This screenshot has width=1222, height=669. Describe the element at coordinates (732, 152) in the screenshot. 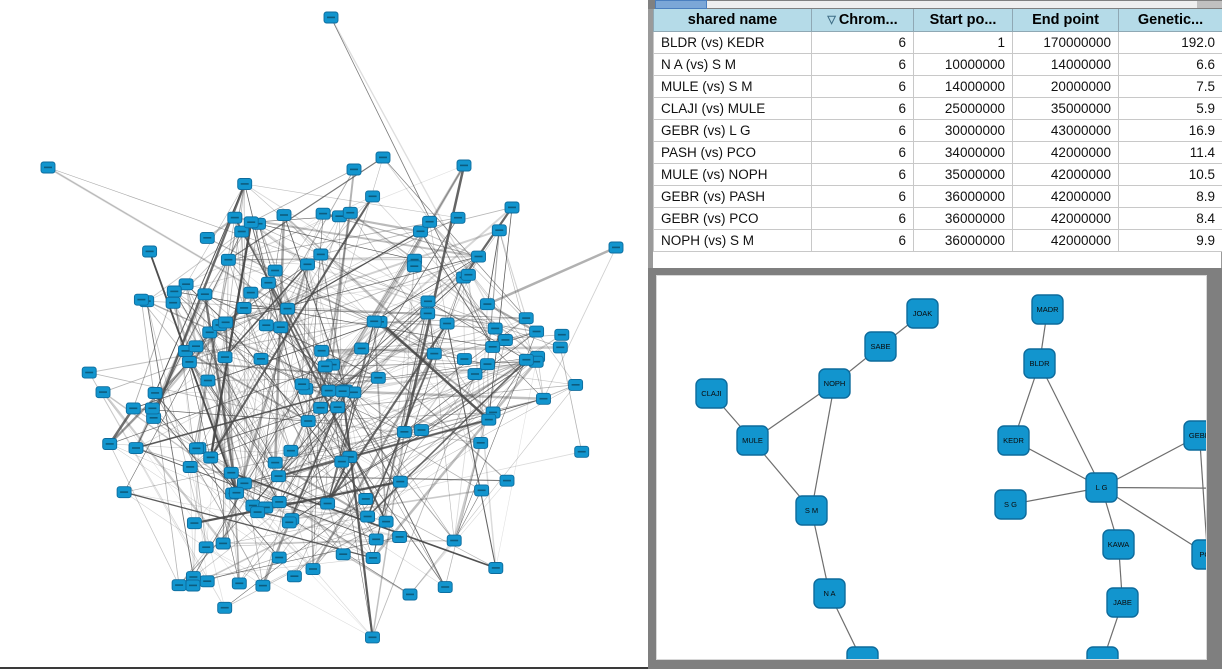

I see `table-cell-shared-name: PASH (vs) PCO` at that location.